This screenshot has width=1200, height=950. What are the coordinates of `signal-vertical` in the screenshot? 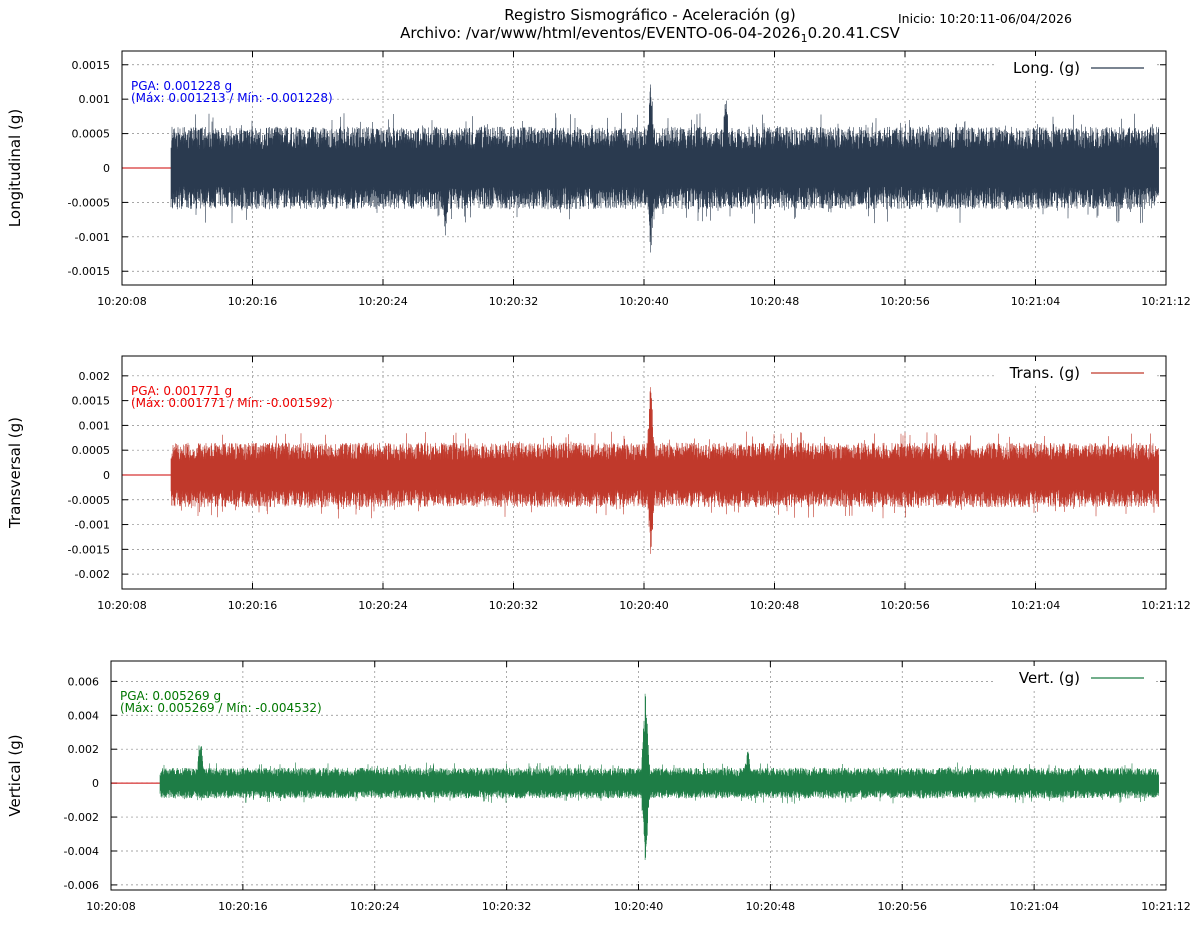 It's located at (659, 777).